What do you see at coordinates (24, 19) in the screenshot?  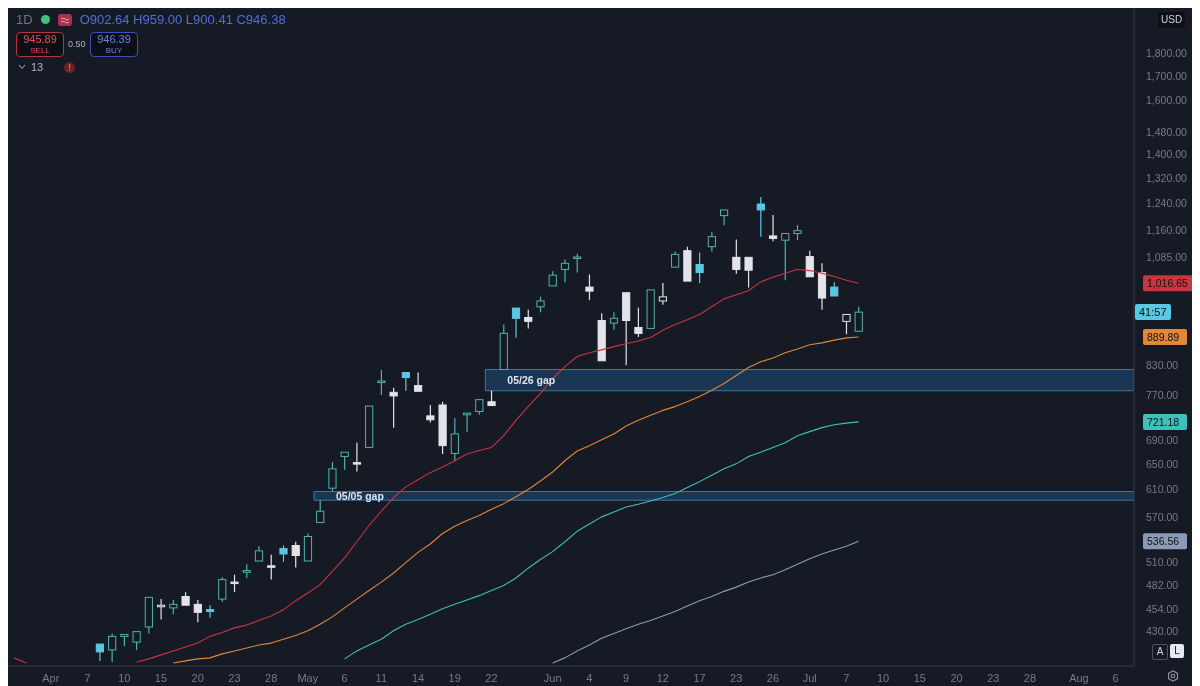 I see `chart-title: 1D` at bounding box center [24, 19].